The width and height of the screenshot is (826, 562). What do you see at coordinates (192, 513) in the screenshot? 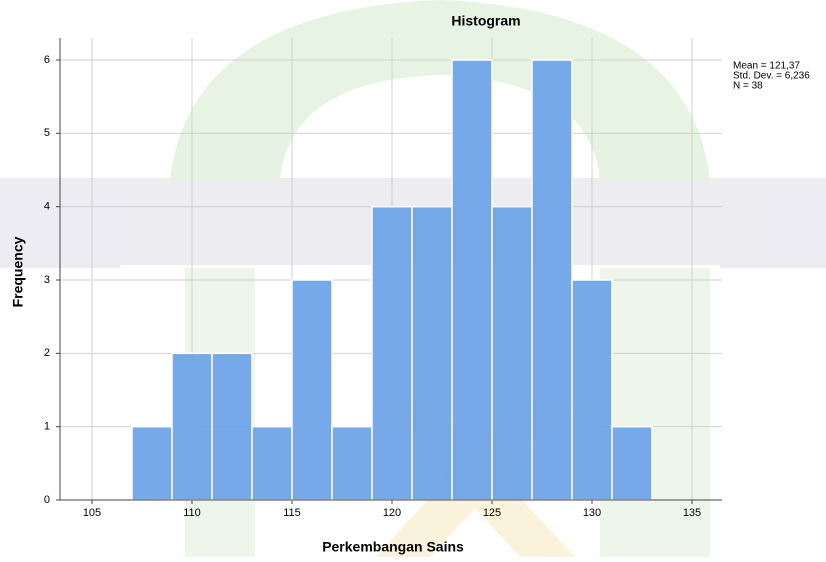
I see `x-tick-label: 110` at bounding box center [192, 513].